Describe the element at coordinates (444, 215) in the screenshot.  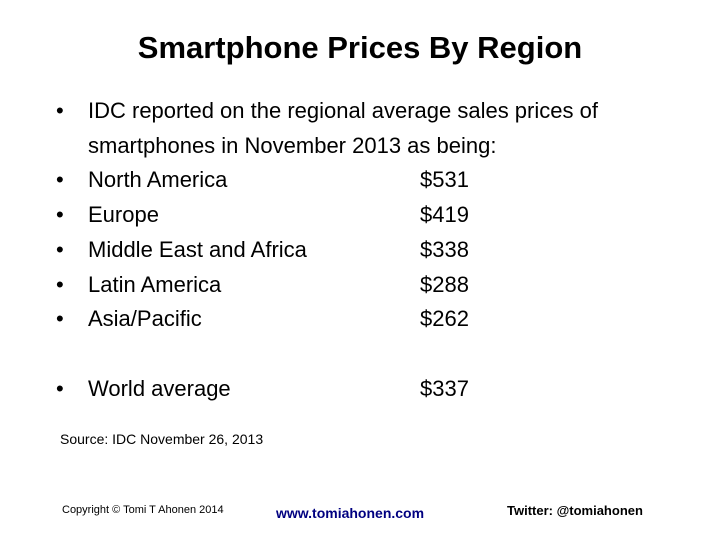
I see `region-price: $419` at that location.